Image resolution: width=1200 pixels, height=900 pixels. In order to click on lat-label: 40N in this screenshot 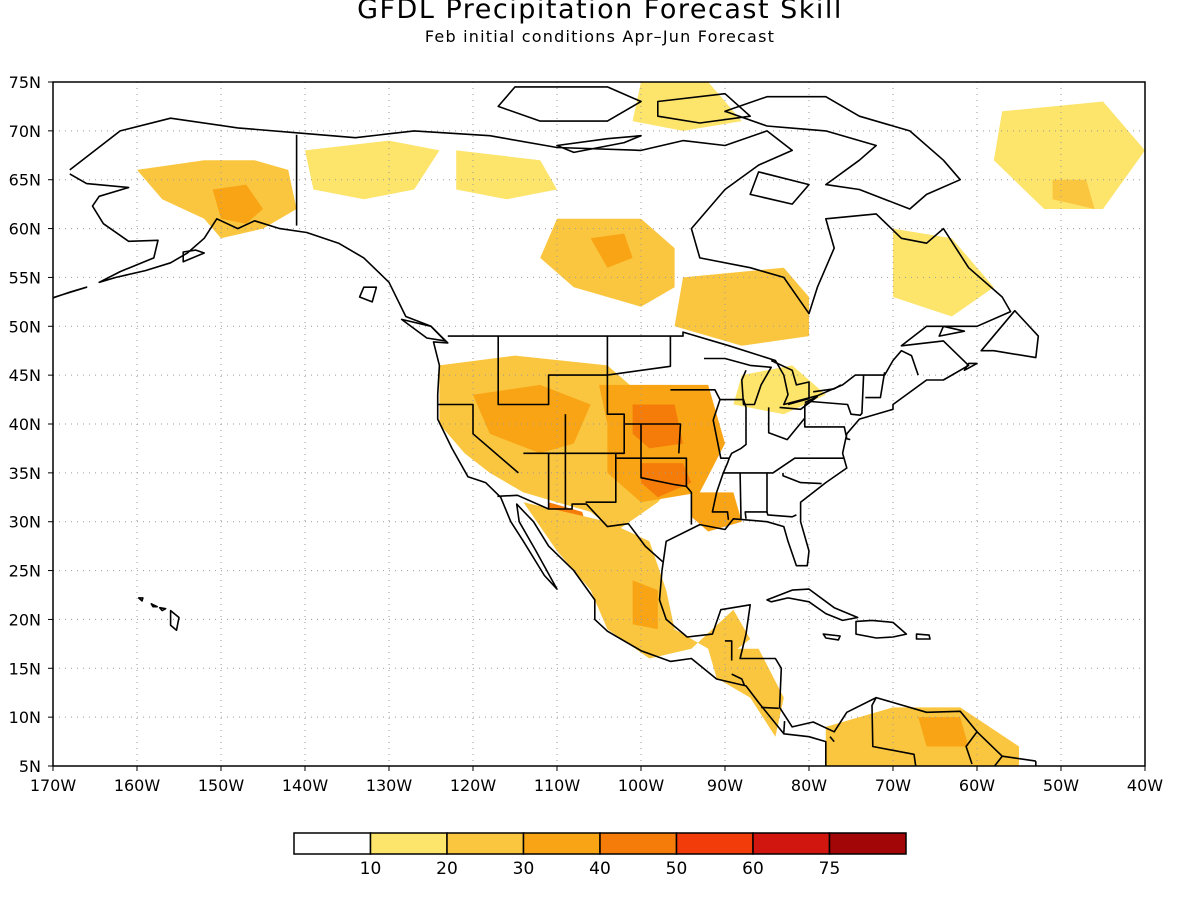, I will do `click(25, 424)`.